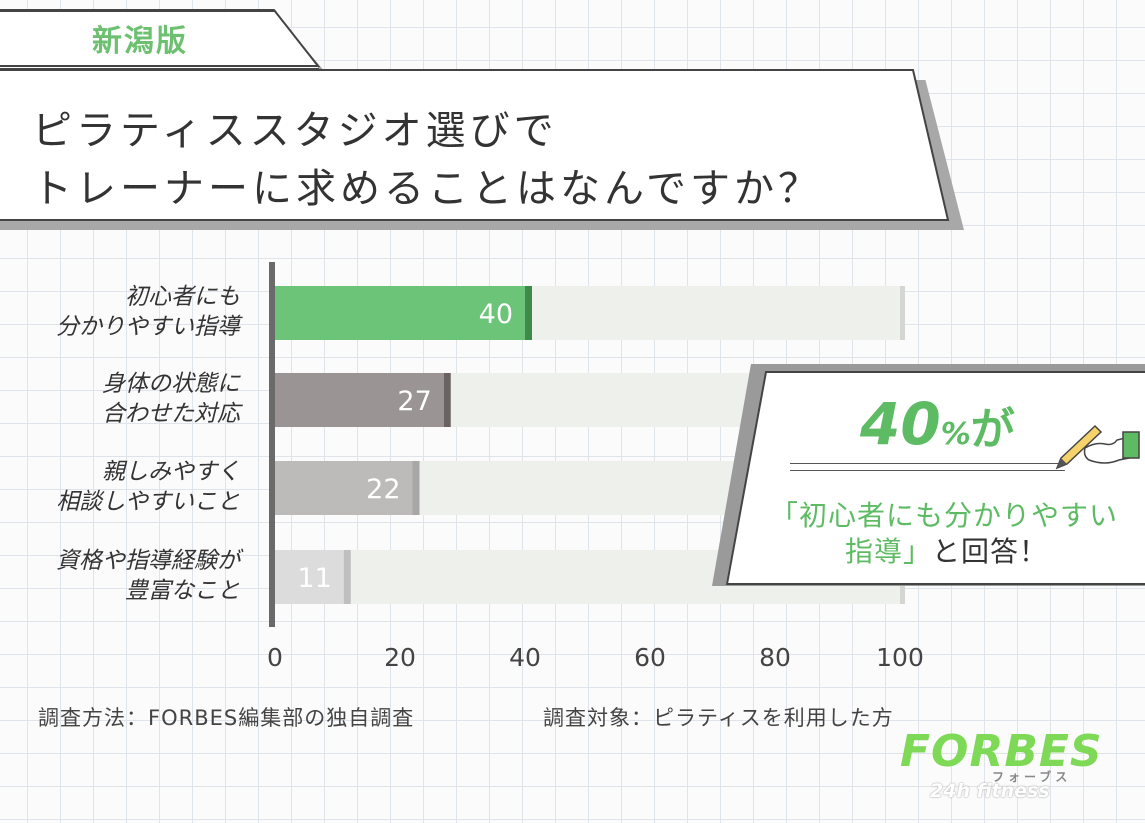 This screenshot has width=1145, height=823. Describe the element at coordinates (172, 414) in the screenshot. I see `category-label: 合わせた対応` at that location.